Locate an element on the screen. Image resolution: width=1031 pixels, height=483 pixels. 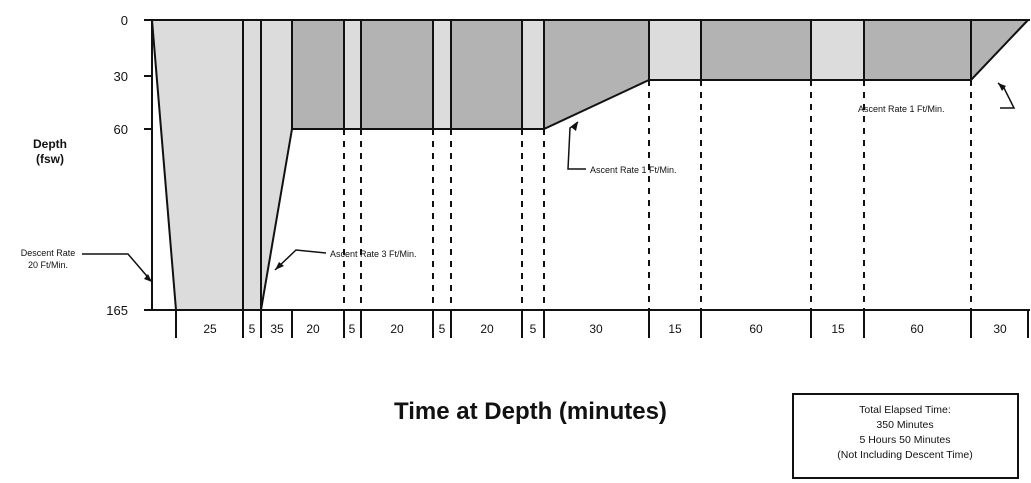
annotation-ascent-3: Ascent Rate 3 Ft/Min. is located at coordinates (345, 260).